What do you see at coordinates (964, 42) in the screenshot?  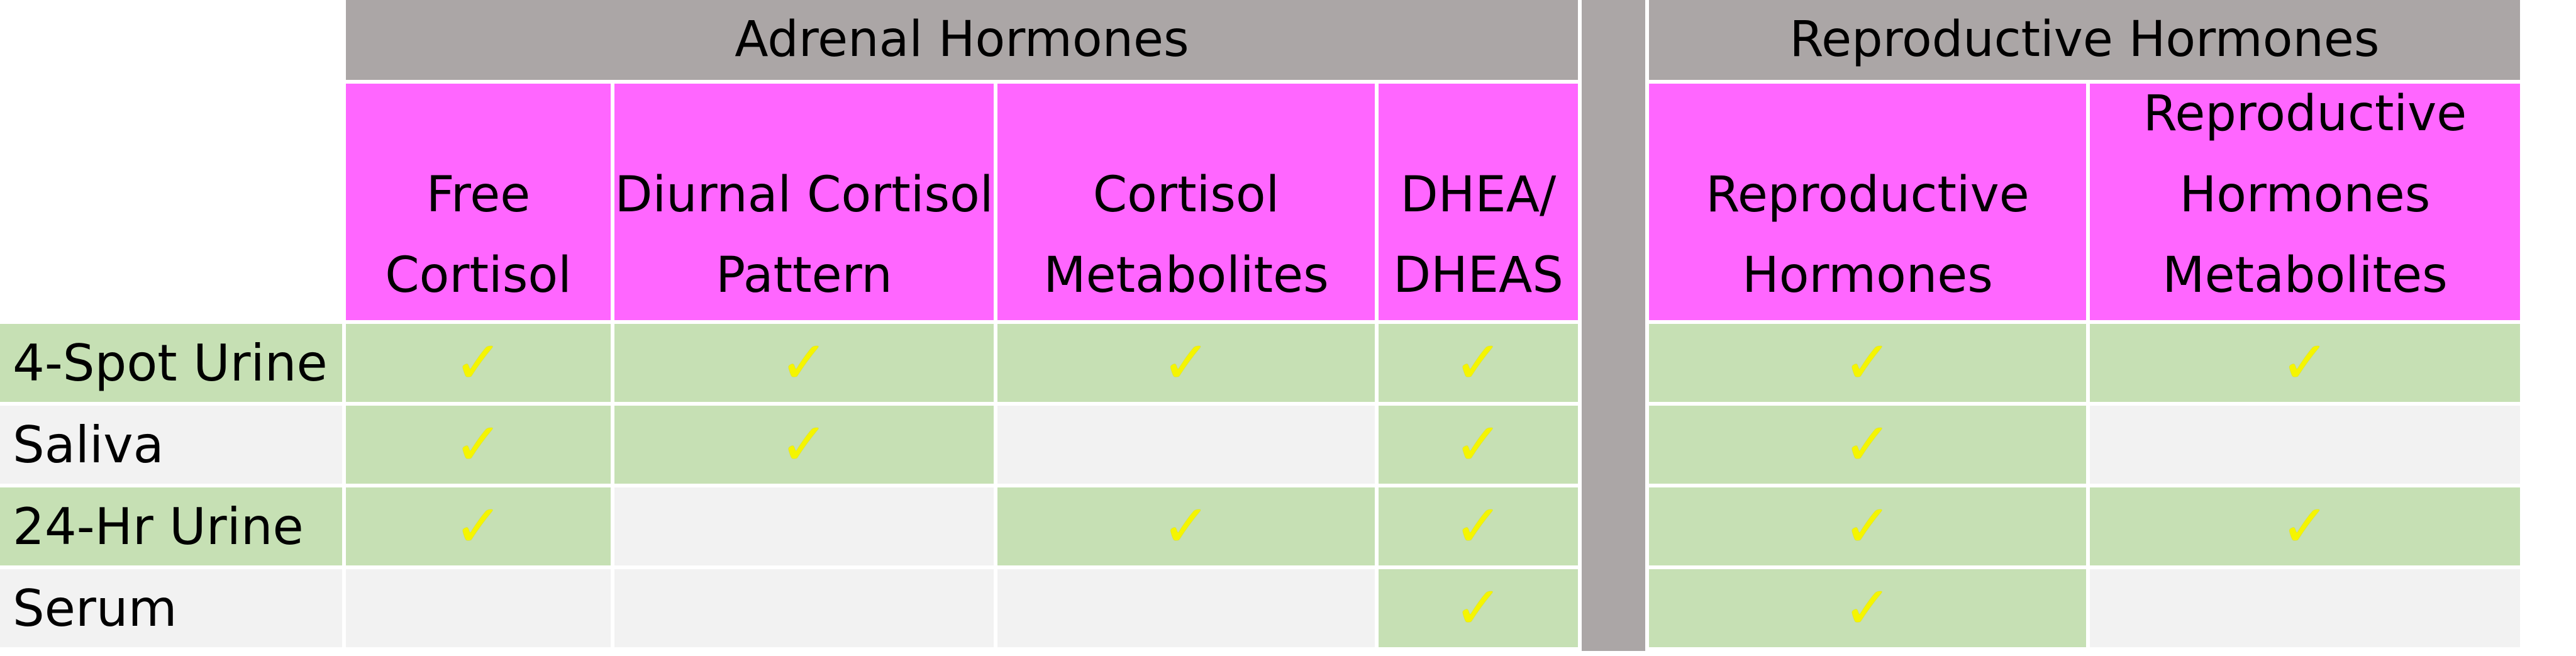 I see `group-header-adrenal: Adrenal Hormones` at bounding box center [964, 42].